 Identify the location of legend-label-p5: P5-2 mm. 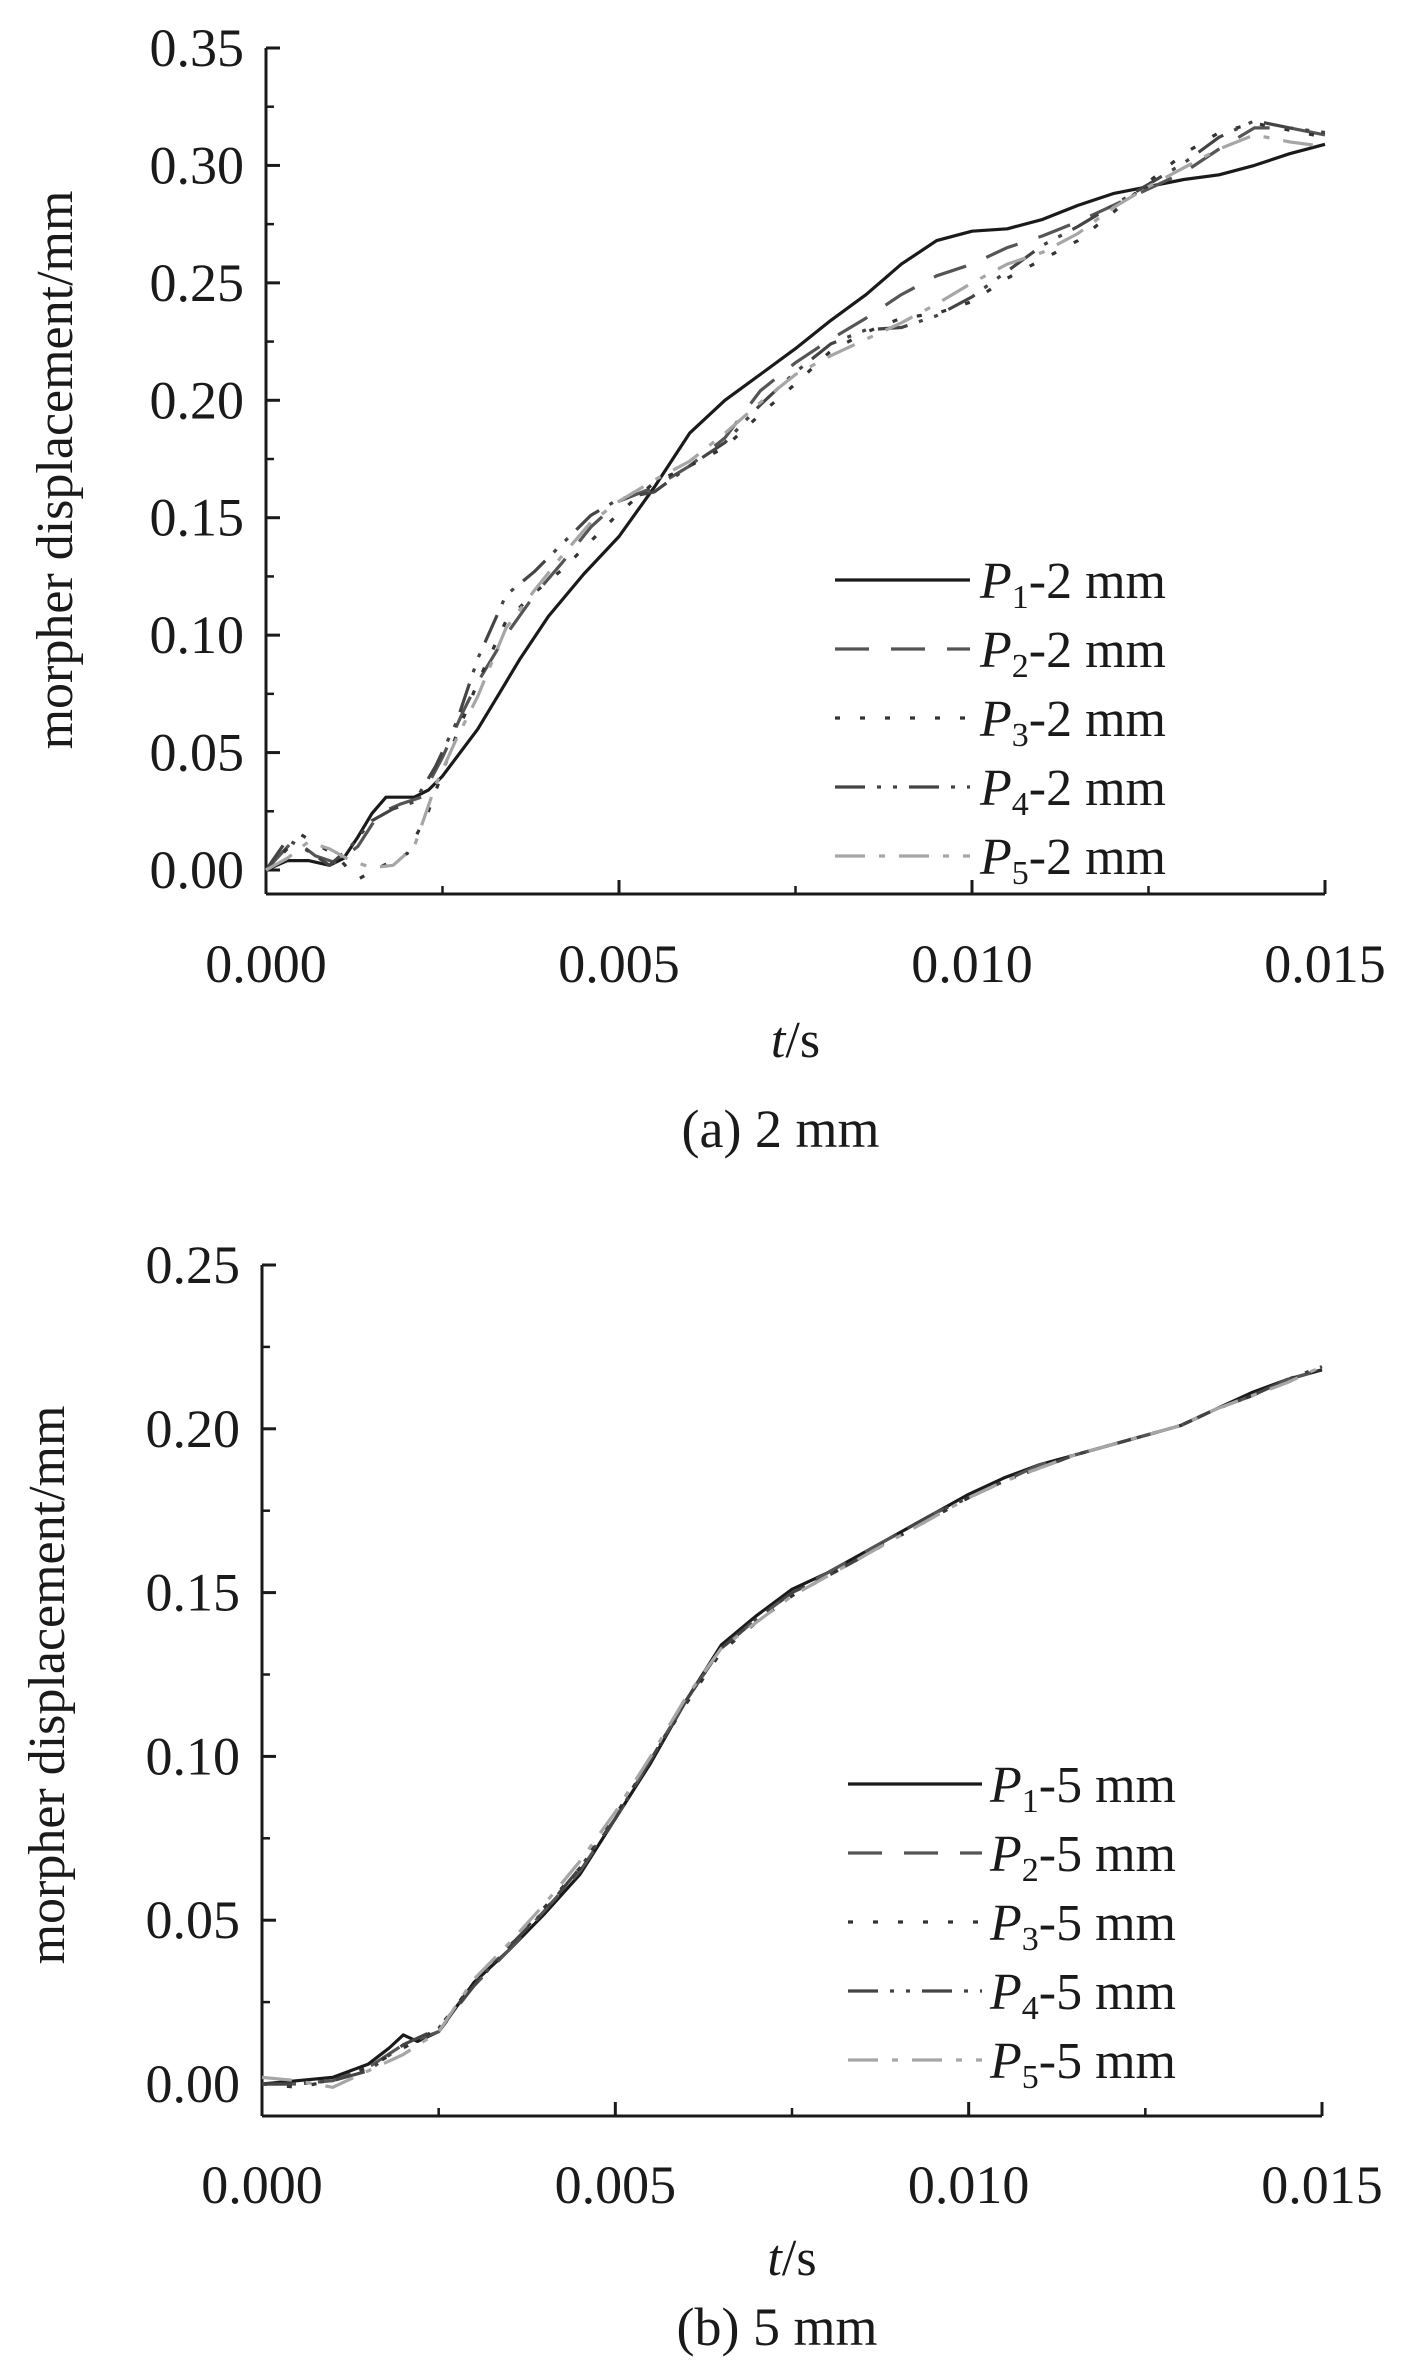
(1072, 860).